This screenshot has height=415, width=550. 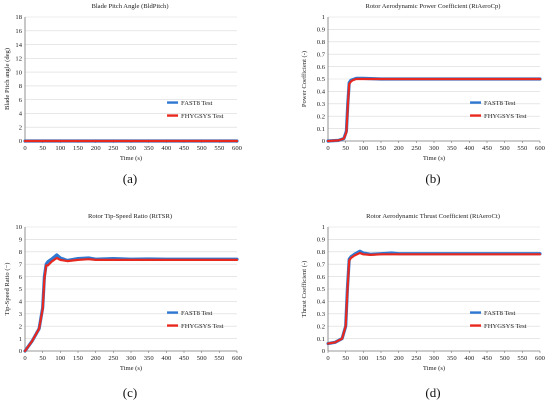 I want to click on y-tick-label: 9, so click(x=21, y=240).